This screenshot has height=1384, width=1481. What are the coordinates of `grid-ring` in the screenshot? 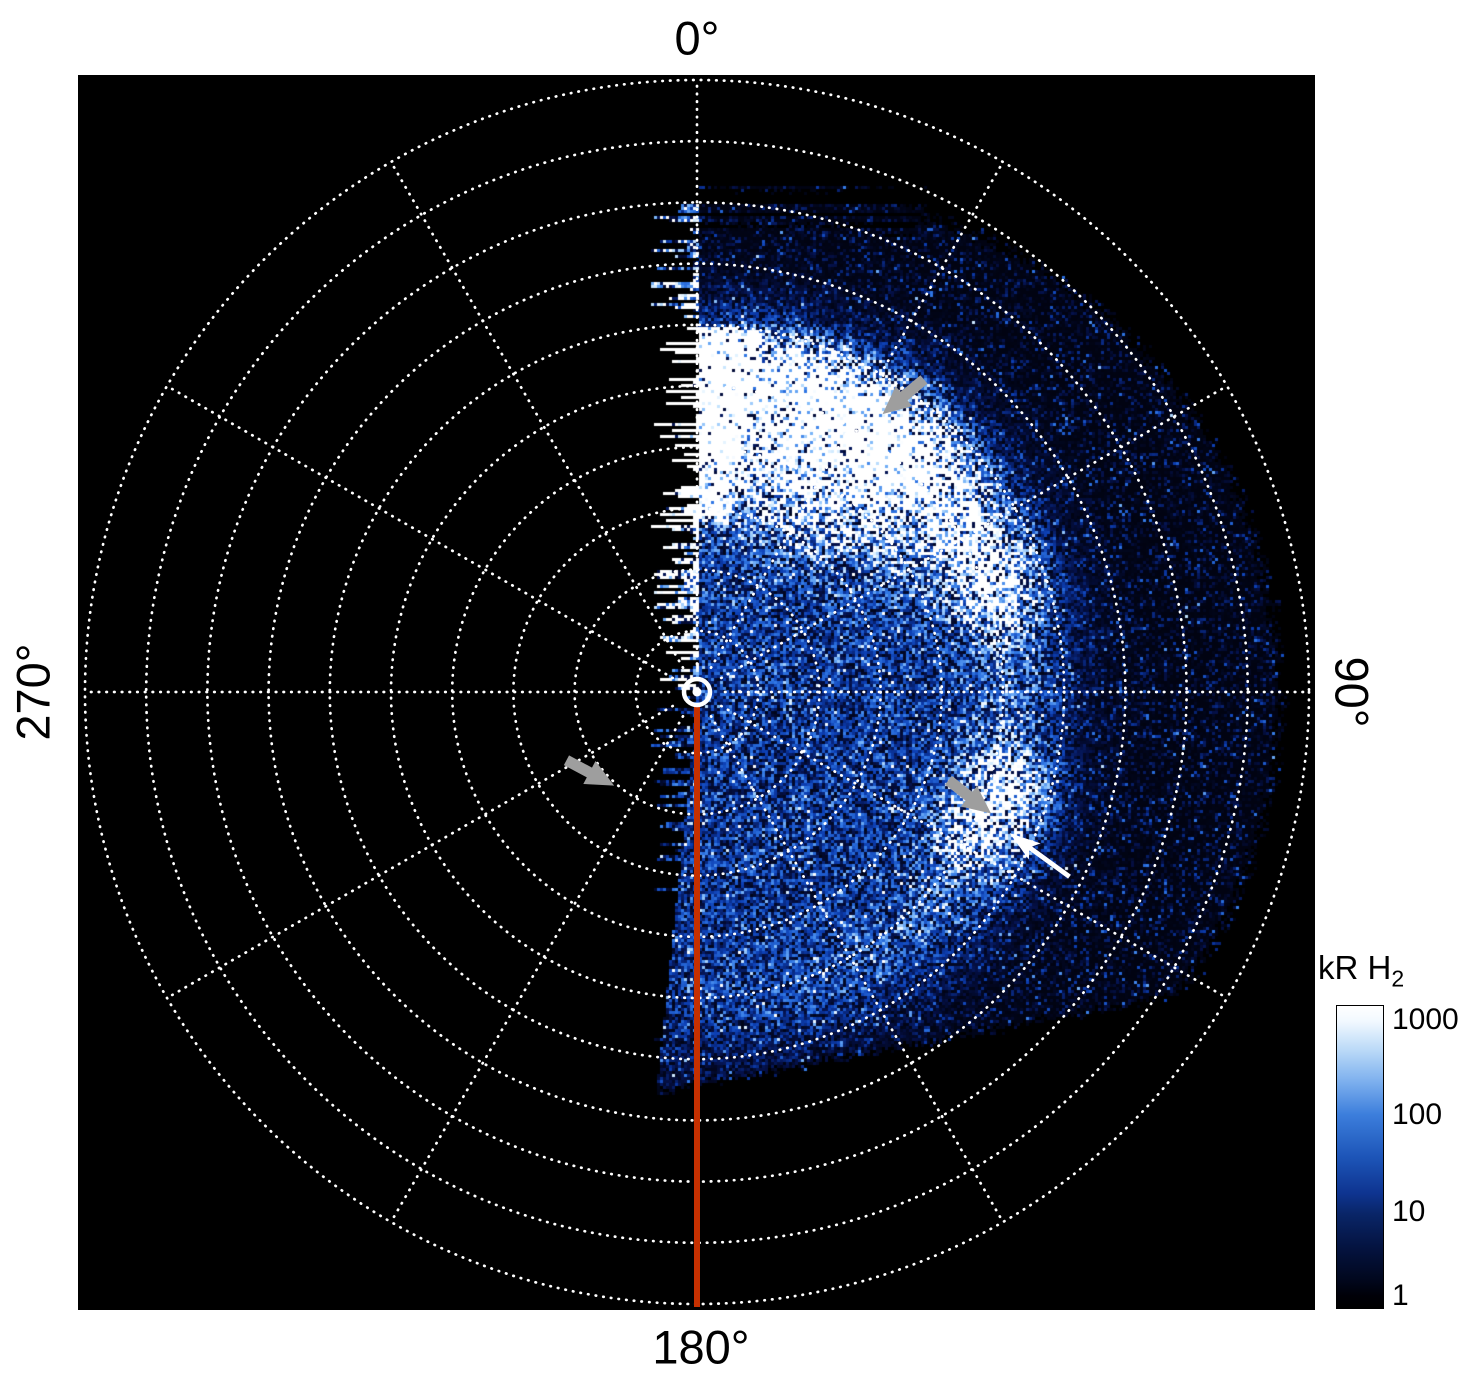 It's located at (697, 692).